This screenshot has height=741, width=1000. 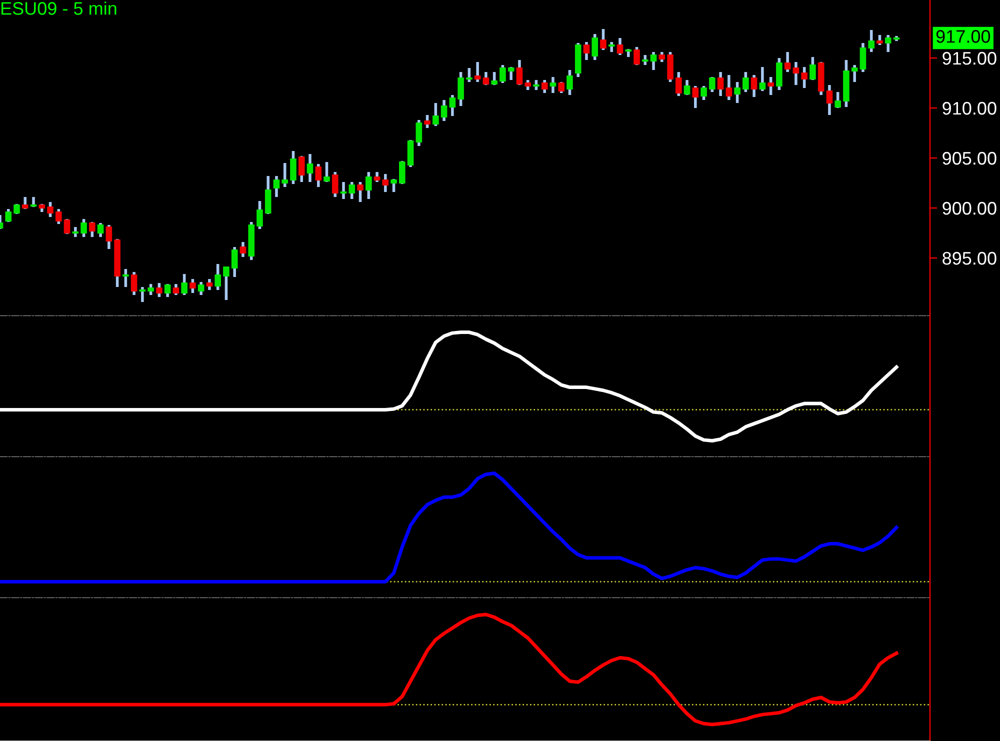 What do you see at coordinates (969, 258) in the screenshot?
I see `y-tick-label: 895.00` at bounding box center [969, 258].